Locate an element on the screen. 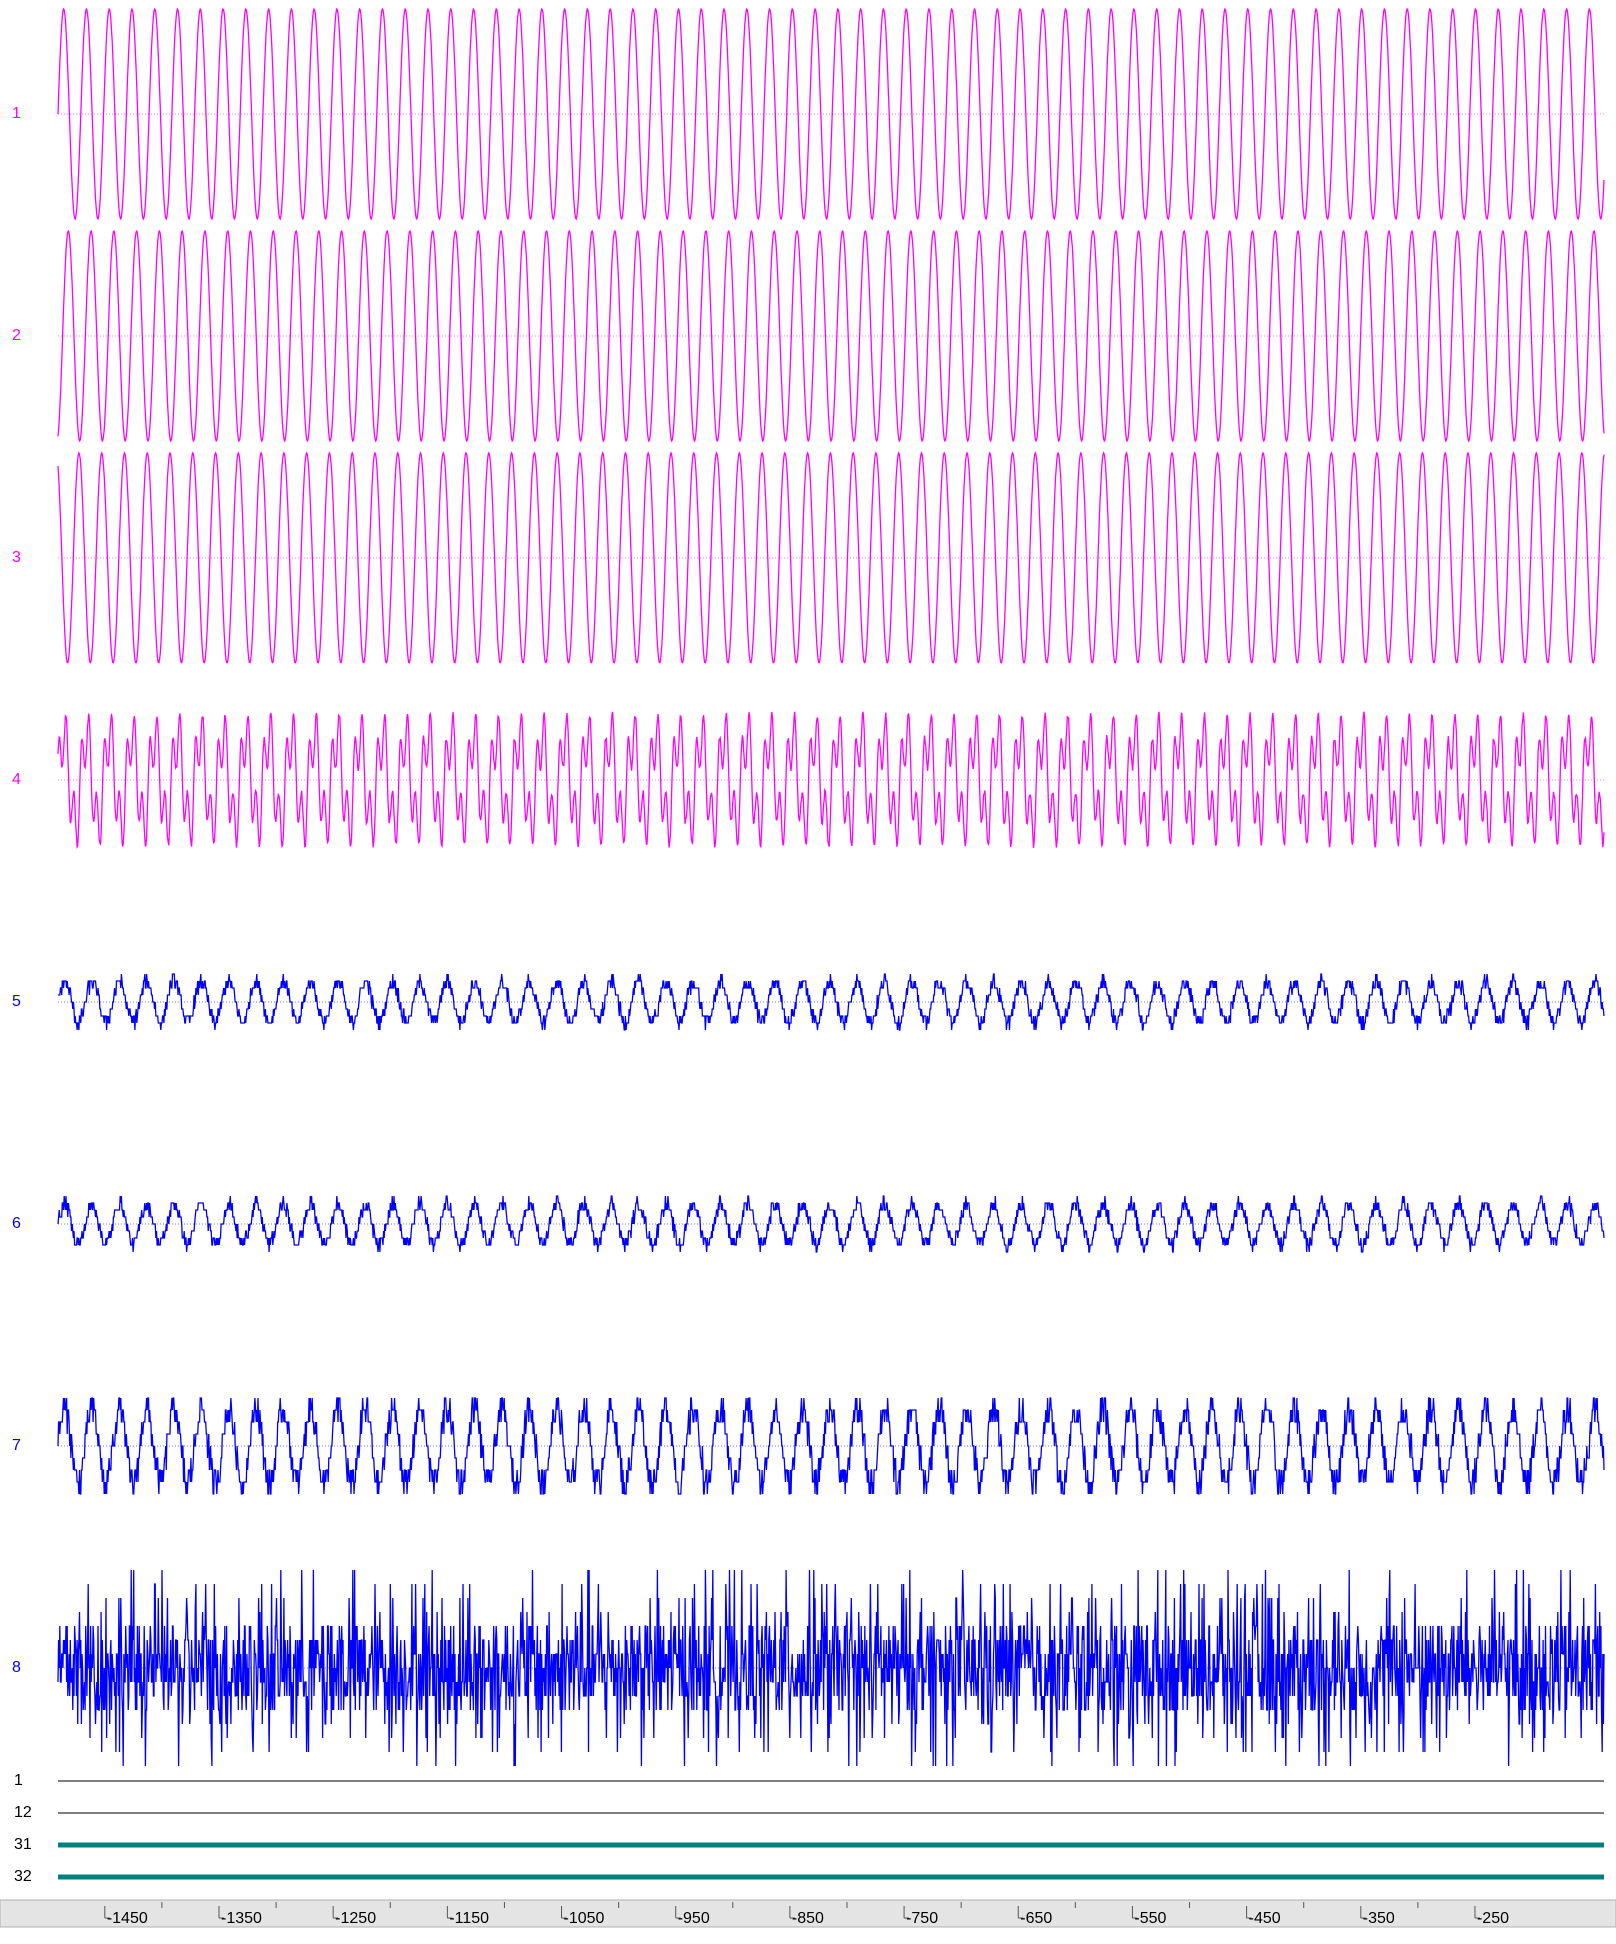 This screenshot has width=1616, height=1944. x-tick-label: -750 is located at coordinates (922, 1918).